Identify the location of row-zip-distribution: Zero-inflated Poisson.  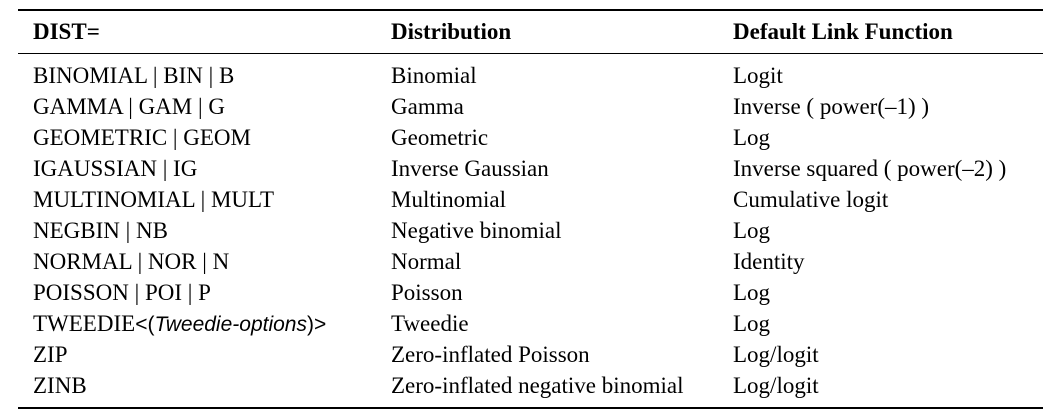
(490, 354).